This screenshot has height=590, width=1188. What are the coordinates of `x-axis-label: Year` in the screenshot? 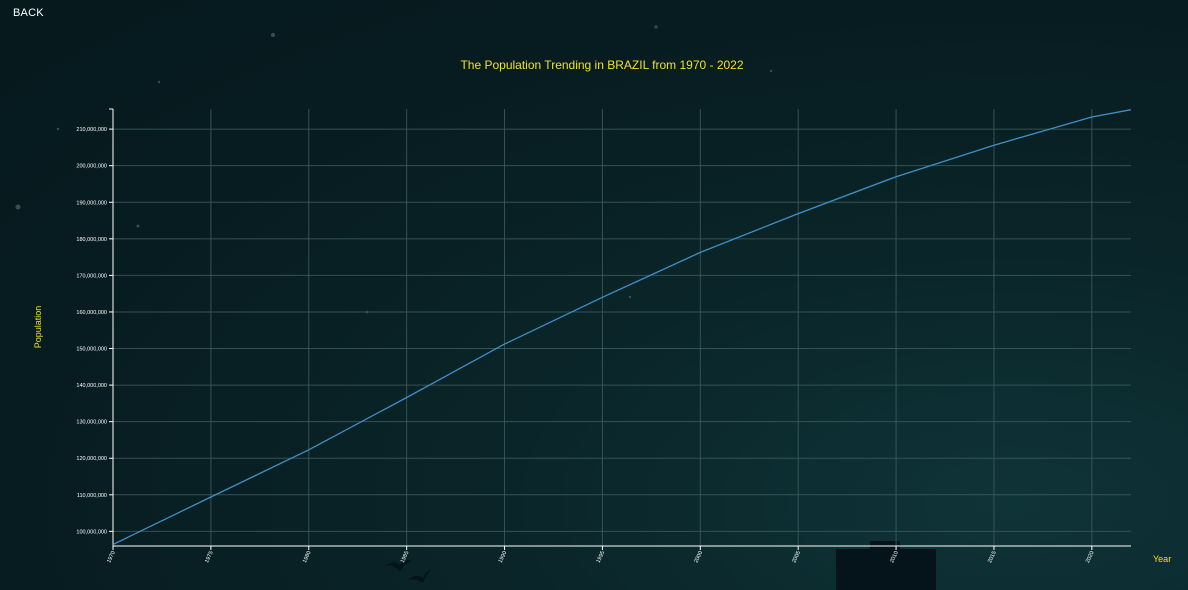 It's located at (1162, 559).